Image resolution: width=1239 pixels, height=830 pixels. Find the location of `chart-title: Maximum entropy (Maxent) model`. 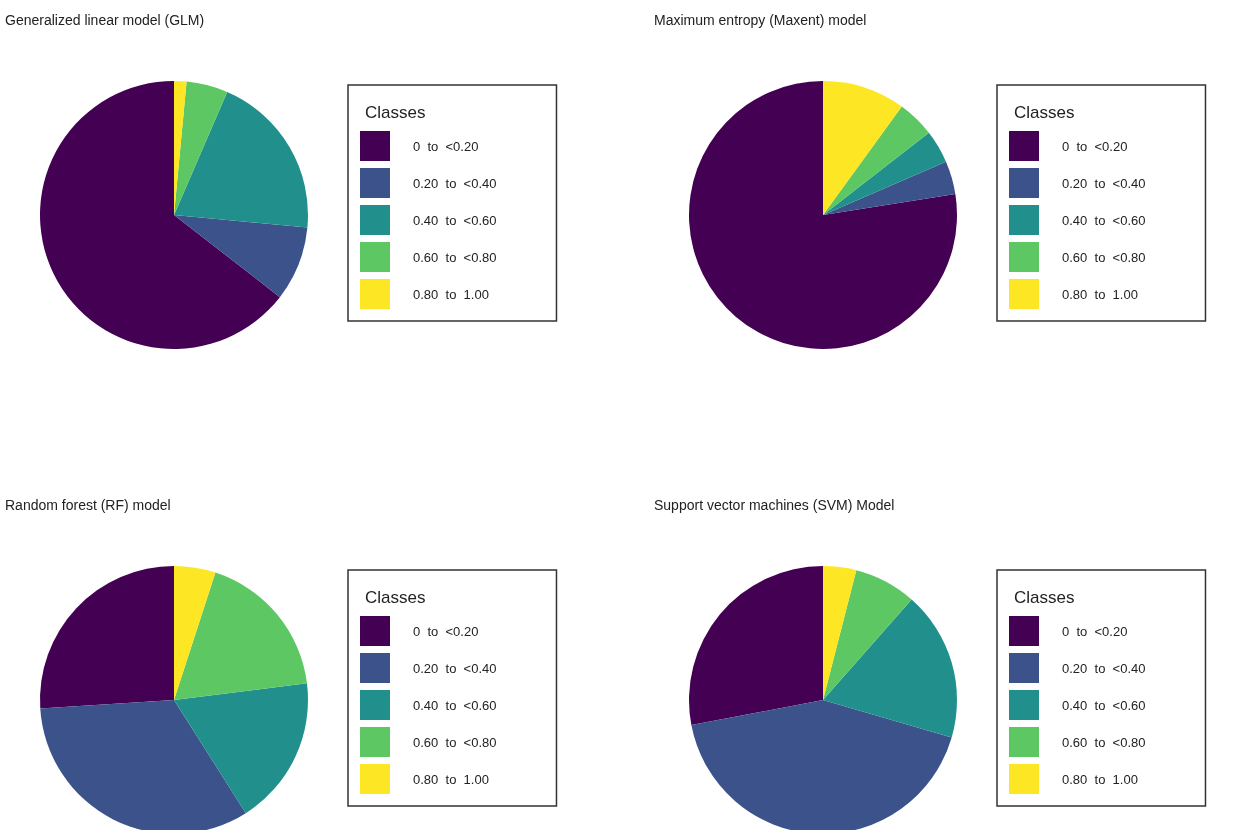

chart-title: Maximum entropy (Maxent) model is located at coordinates (760, 20).